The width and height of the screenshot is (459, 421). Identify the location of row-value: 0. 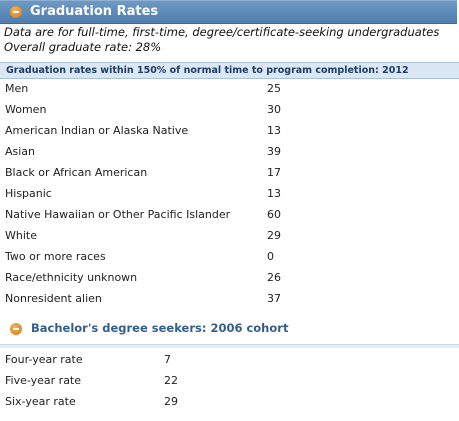
(270, 256).